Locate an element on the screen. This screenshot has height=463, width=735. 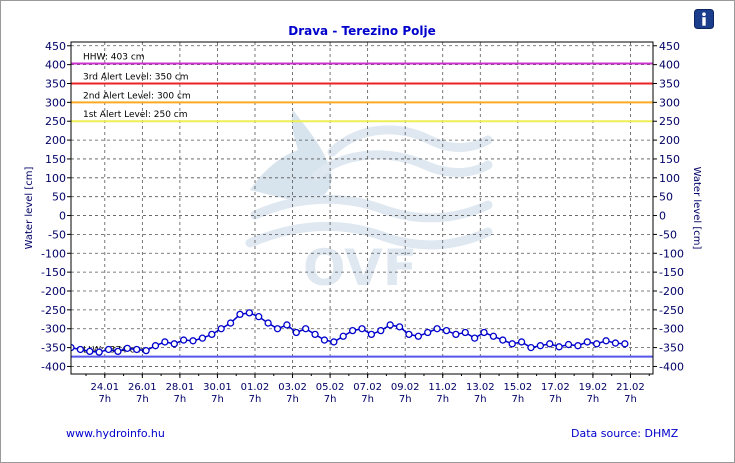
y-tick-label-left: 250 is located at coordinates (55, 121).